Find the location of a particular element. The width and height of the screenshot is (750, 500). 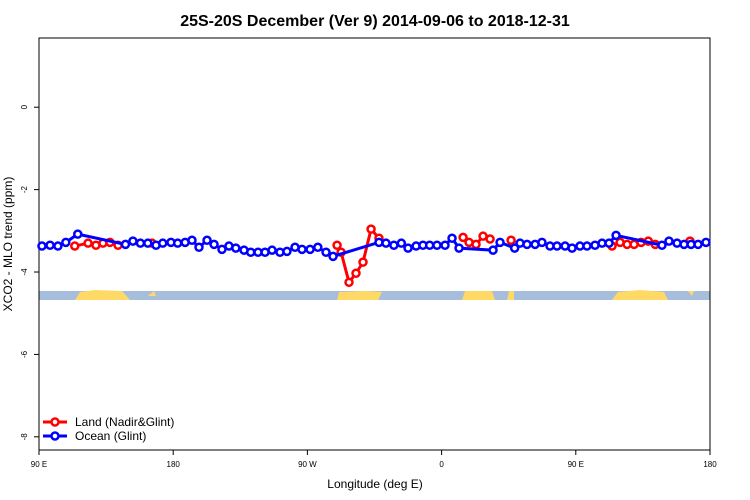

x-tick-label: 0 is located at coordinates (441, 464).